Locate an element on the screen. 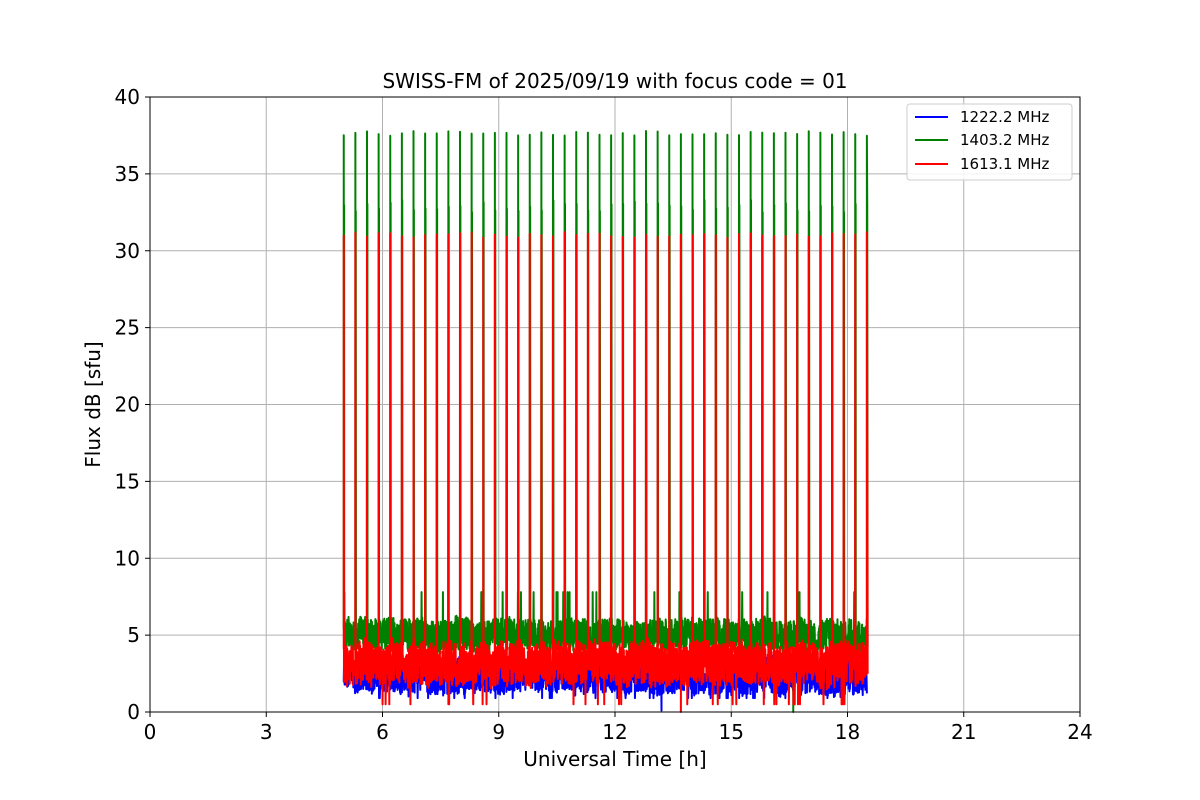 This screenshot has width=1200, height=800. x-tick-label: 0 is located at coordinates (150, 732).